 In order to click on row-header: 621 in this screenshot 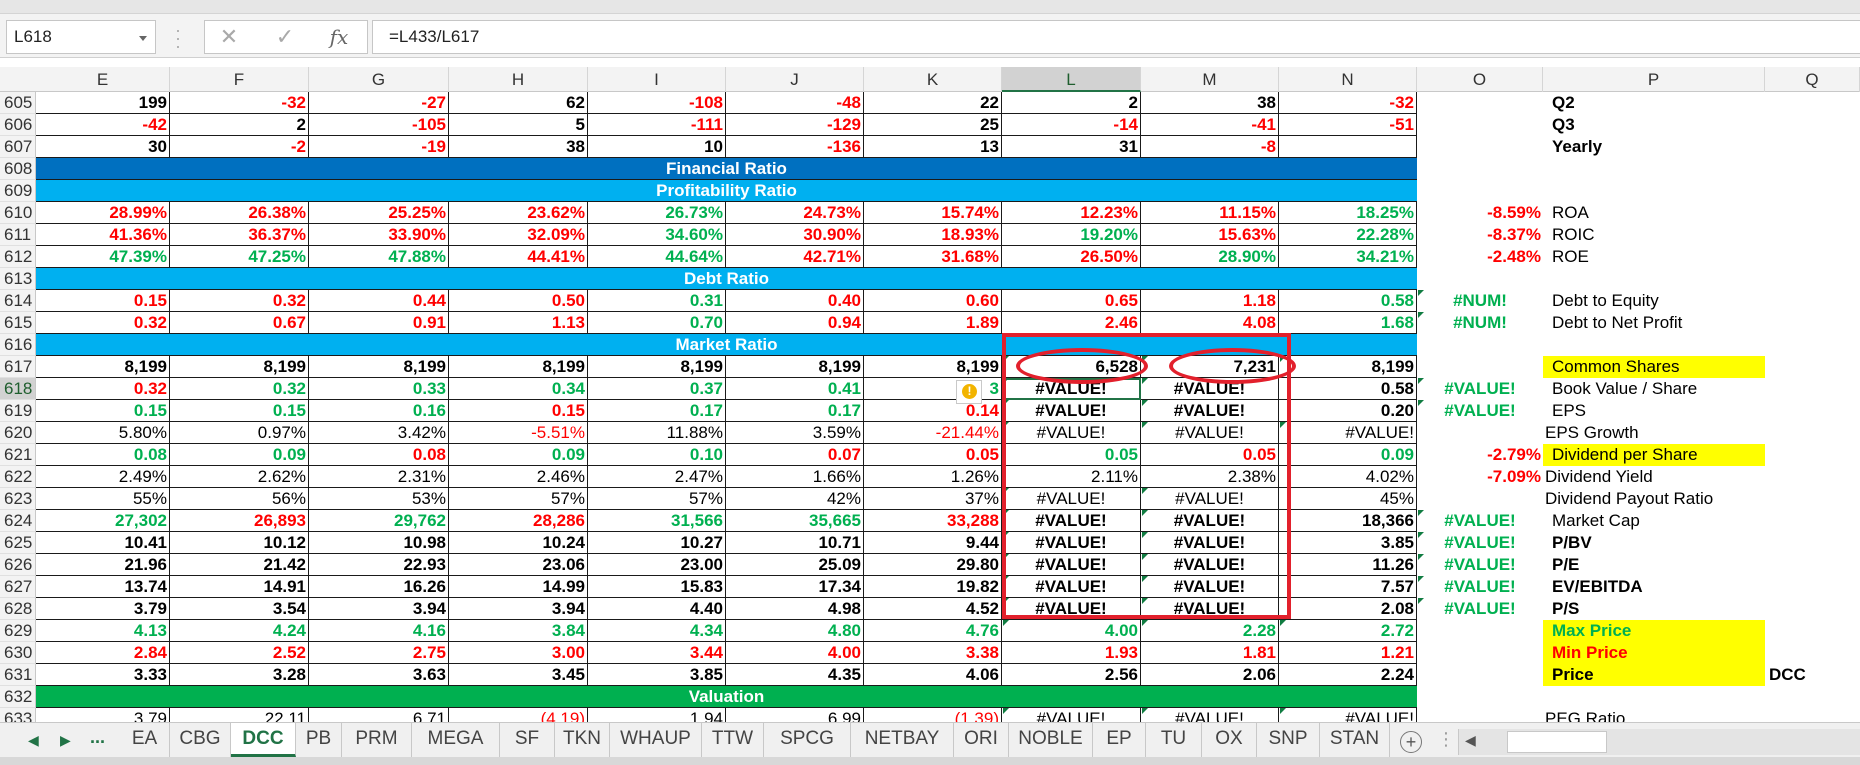, I will do `click(18, 455)`.